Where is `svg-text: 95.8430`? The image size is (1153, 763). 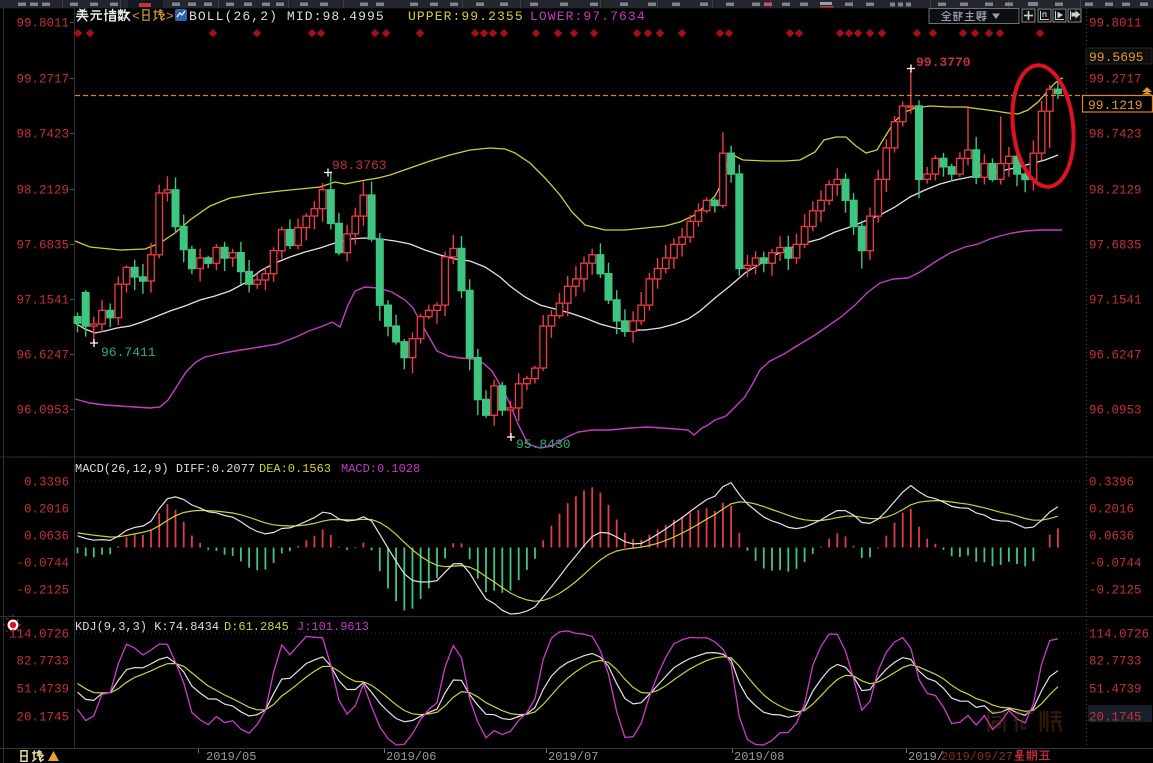 svg-text: 95.8430 is located at coordinates (543, 444).